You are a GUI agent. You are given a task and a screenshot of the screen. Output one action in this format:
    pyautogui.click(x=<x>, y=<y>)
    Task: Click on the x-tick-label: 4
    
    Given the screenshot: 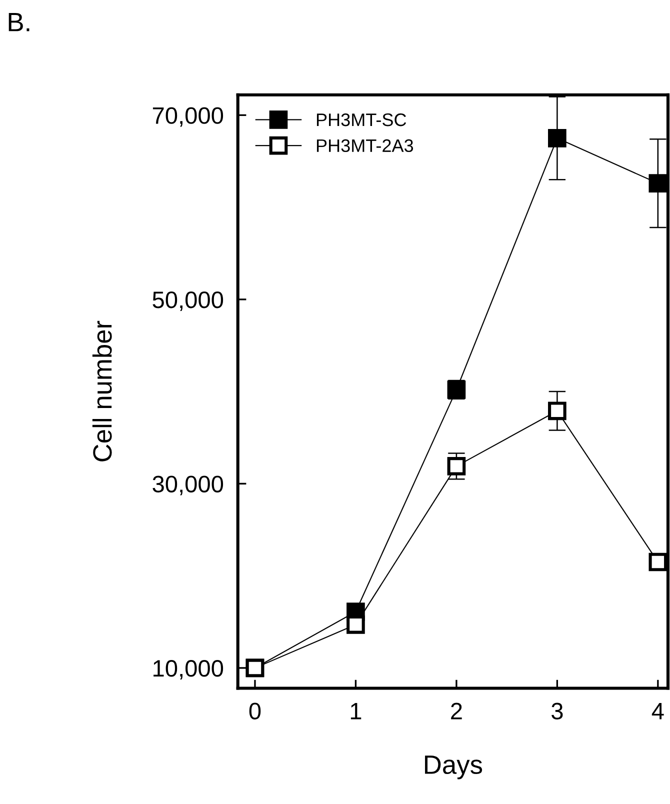 What is the action you would take?
    pyautogui.click(x=658, y=711)
    